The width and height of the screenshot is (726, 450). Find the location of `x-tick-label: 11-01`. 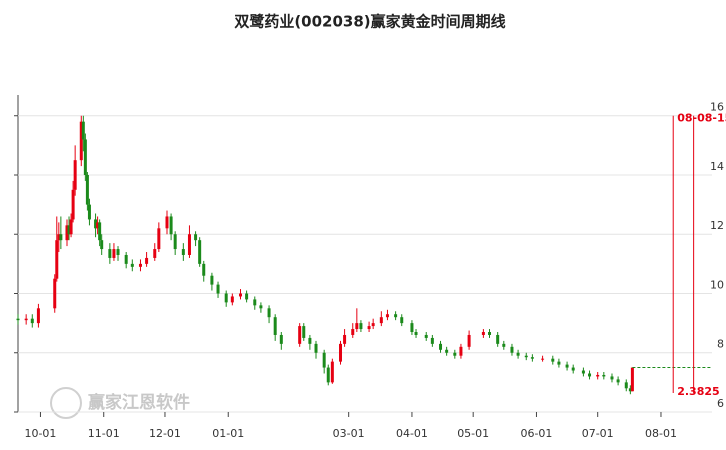

x-tick-label: 11-01 is located at coordinates (104, 433).